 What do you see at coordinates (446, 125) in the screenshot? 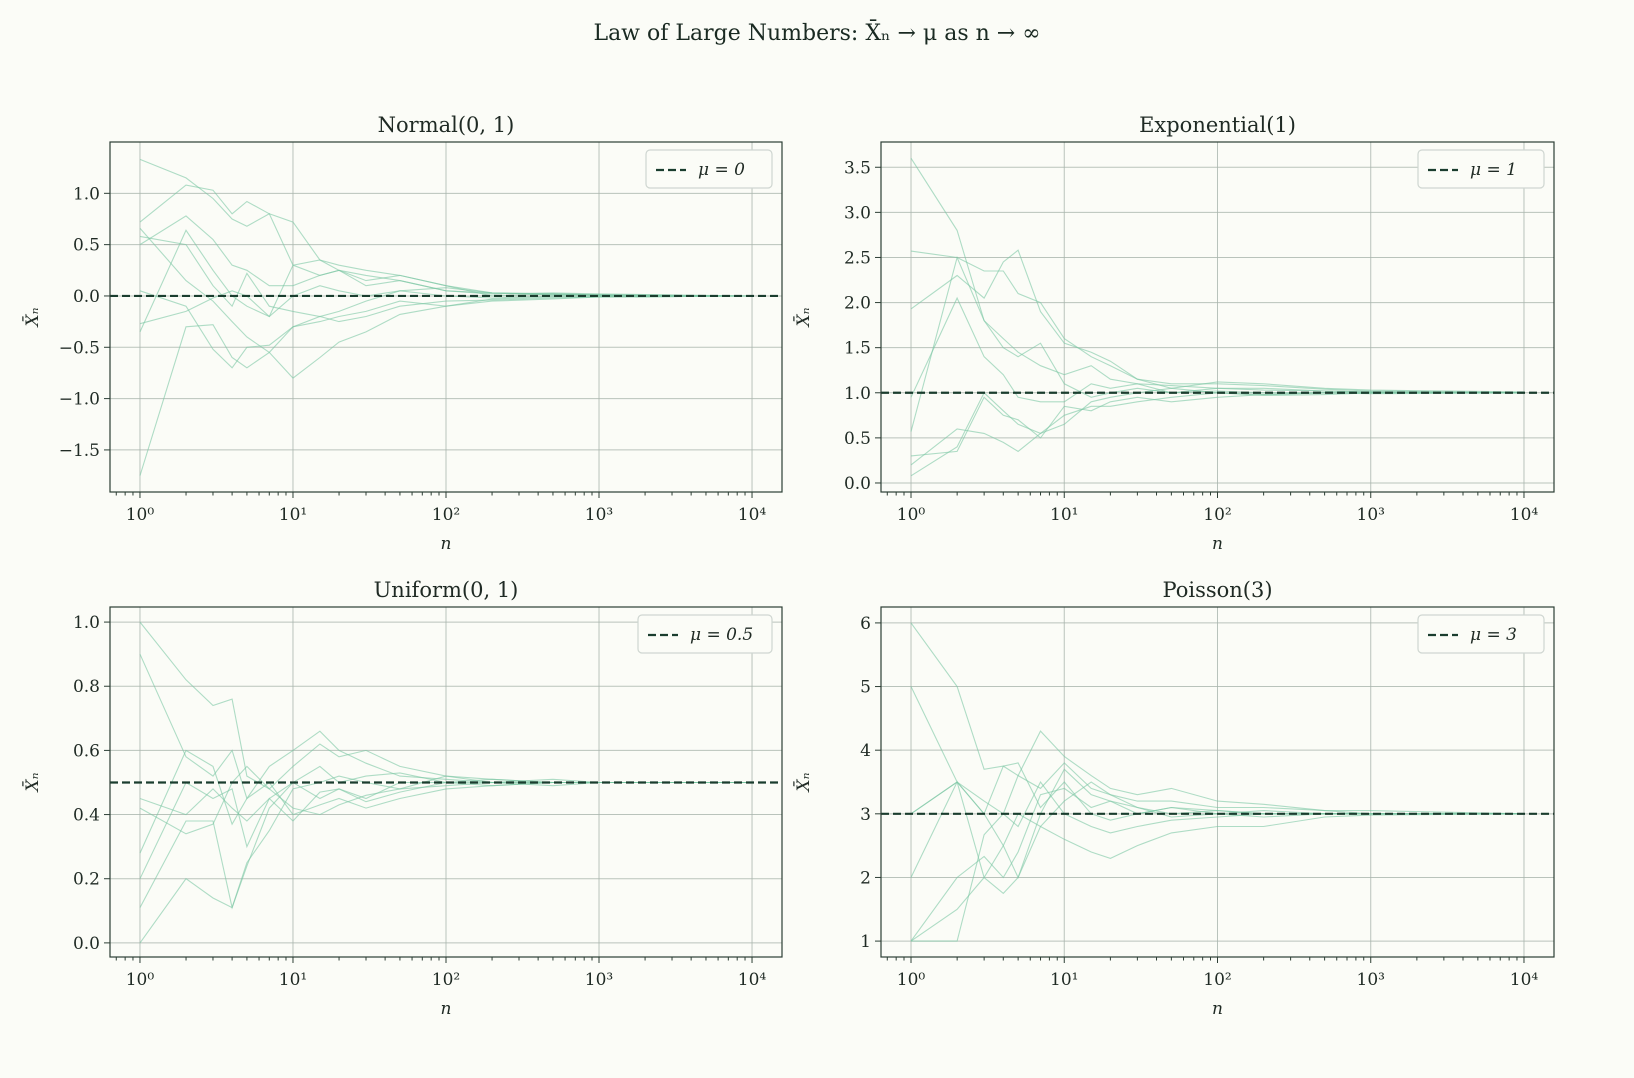
I see `subplot-title: Normal(0, 1)` at bounding box center [446, 125].